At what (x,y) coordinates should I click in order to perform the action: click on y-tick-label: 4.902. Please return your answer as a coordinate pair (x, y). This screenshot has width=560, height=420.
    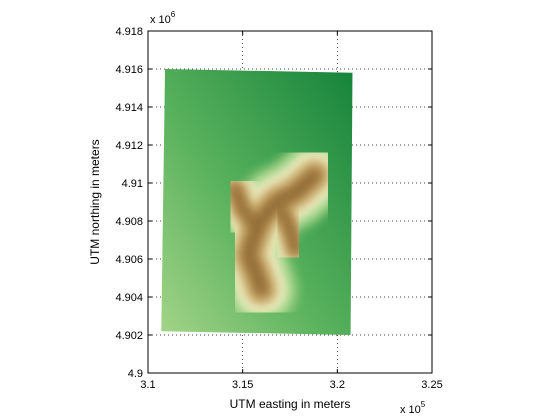
    Looking at the image, I should click on (129, 336).